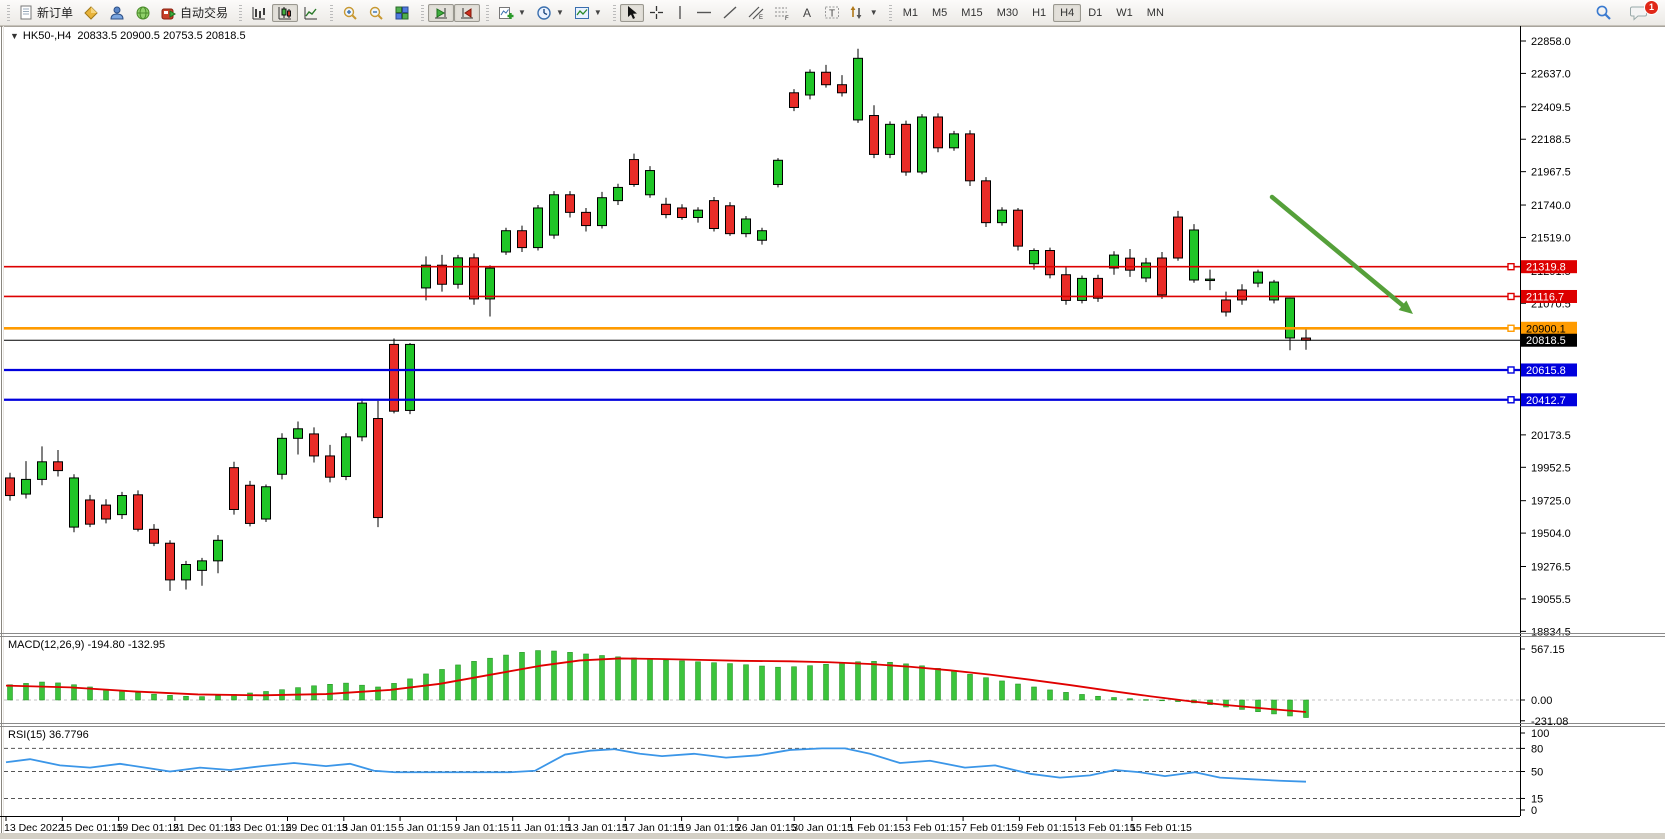 The width and height of the screenshot is (1665, 839). I want to click on bar-chart-icon, so click(259, 12).